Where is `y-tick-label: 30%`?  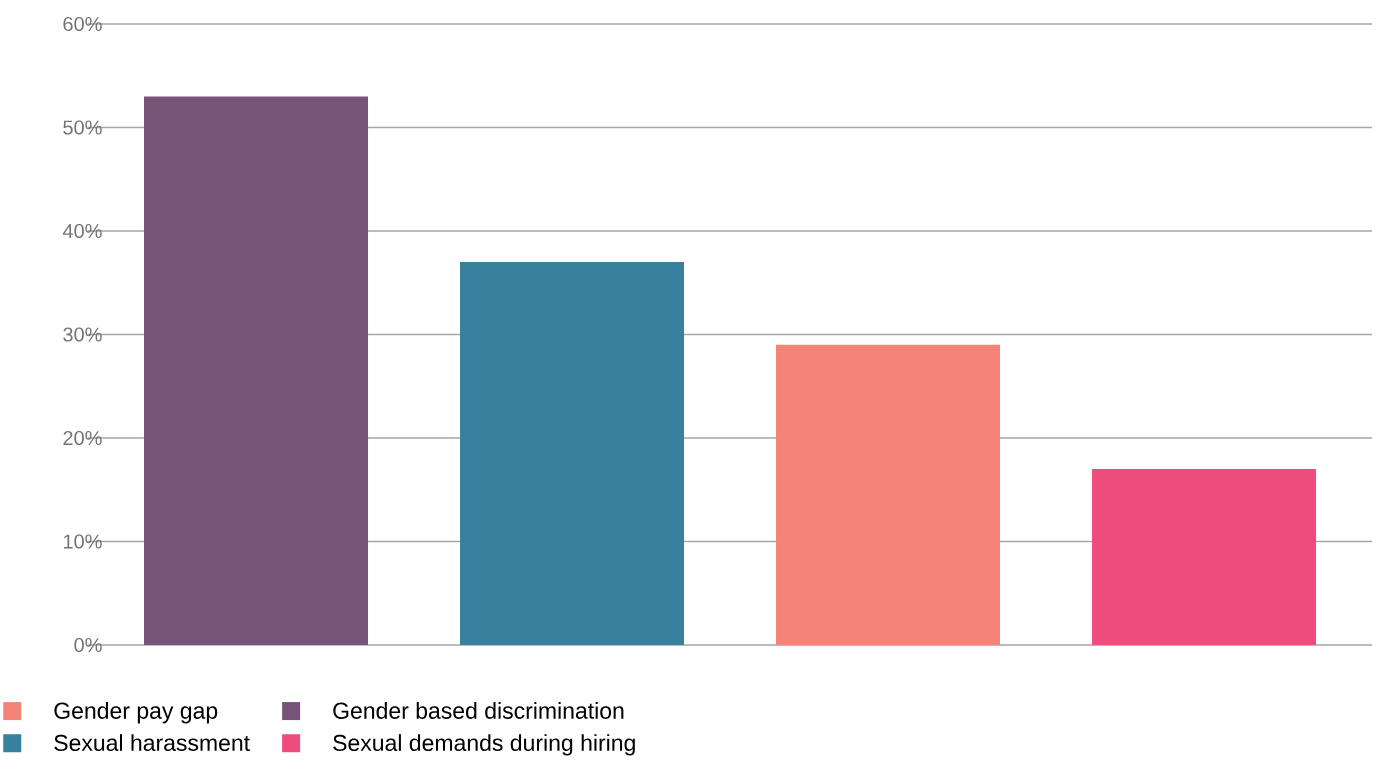 y-tick-label: 30% is located at coordinates (82, 334).